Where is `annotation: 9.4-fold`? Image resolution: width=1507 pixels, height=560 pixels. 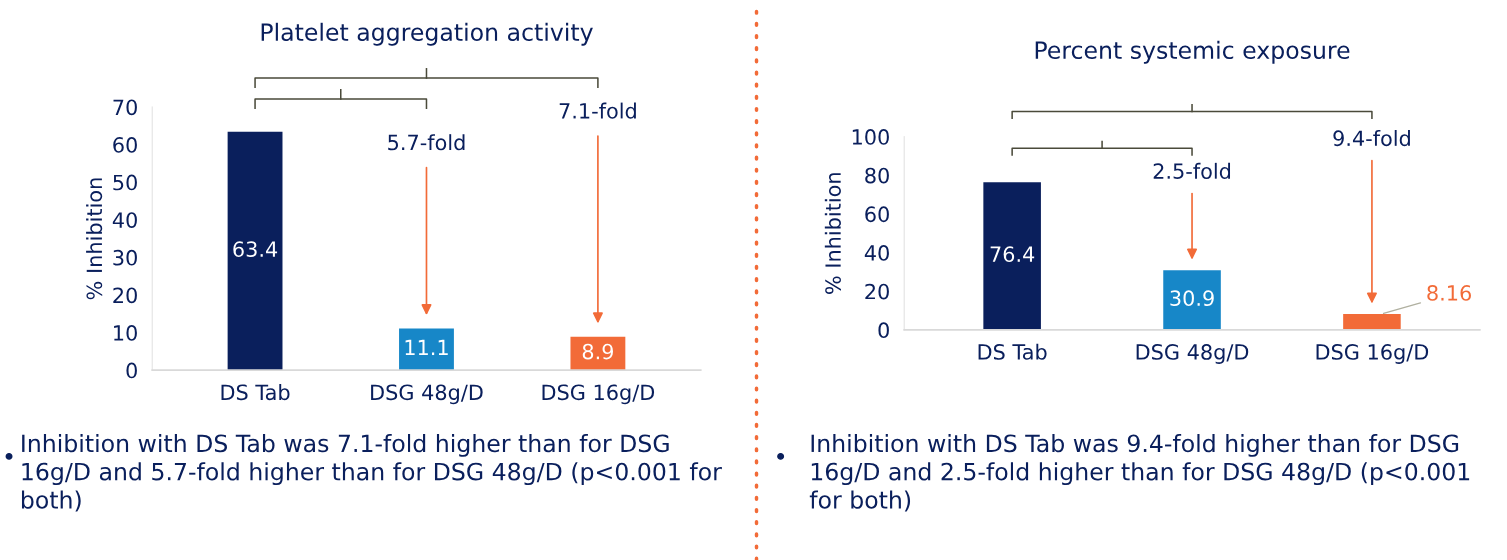 annotation: 9.4-fold is located at coordinates (1371, 138).